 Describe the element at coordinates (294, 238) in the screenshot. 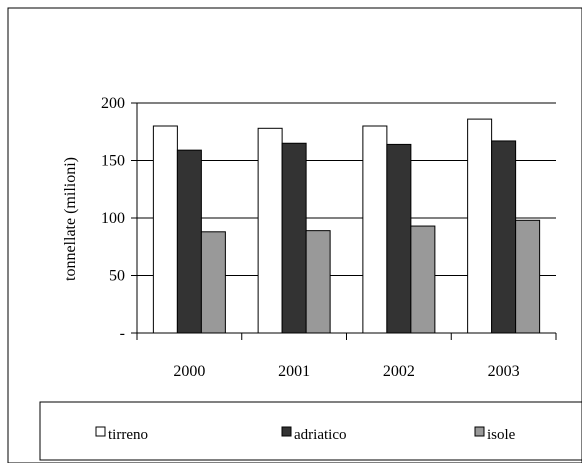

I see `bar-adriatico-2001` at that location.